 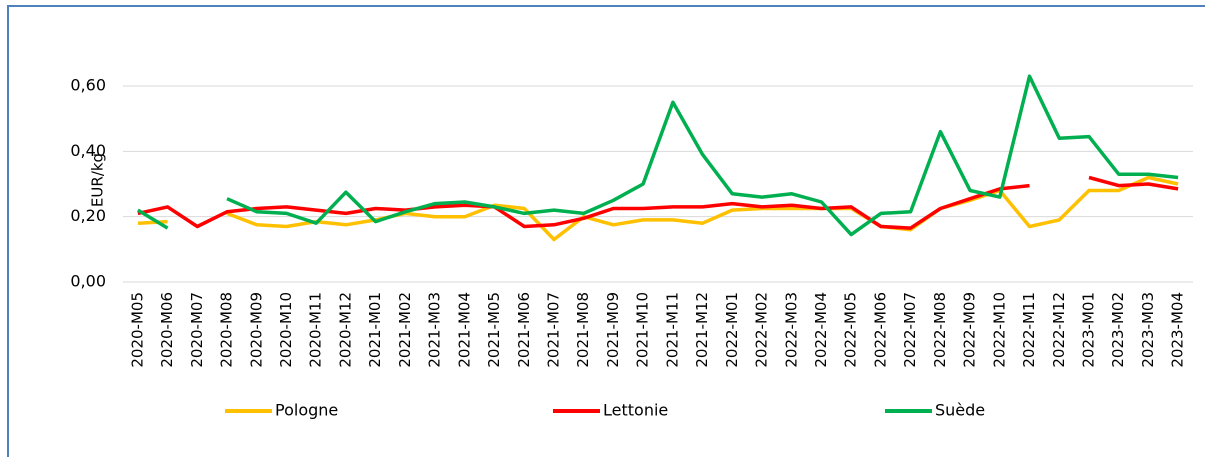 I want to click on x-tick-label: 2020-M10, so click(x=286, y=330).